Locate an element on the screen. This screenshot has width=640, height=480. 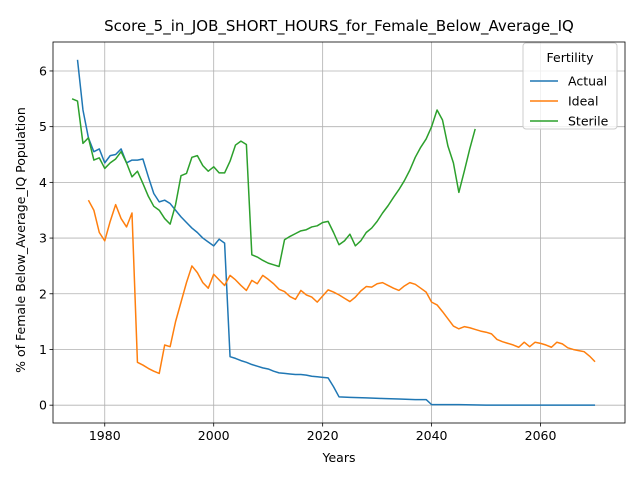
legend: Fertility Actual Ideal Sterile is located at coordinates (570, 86).